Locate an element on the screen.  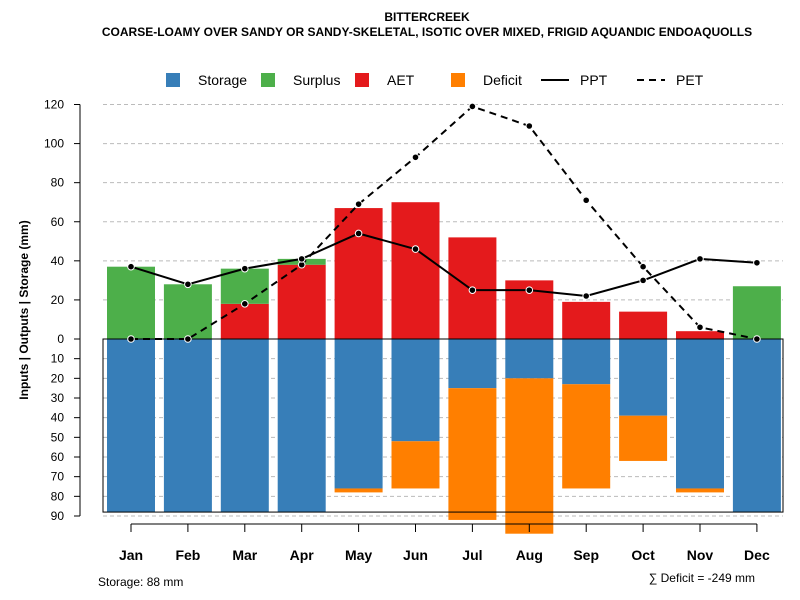
x-tick-label: Jan is located at coordinates (131, 555).